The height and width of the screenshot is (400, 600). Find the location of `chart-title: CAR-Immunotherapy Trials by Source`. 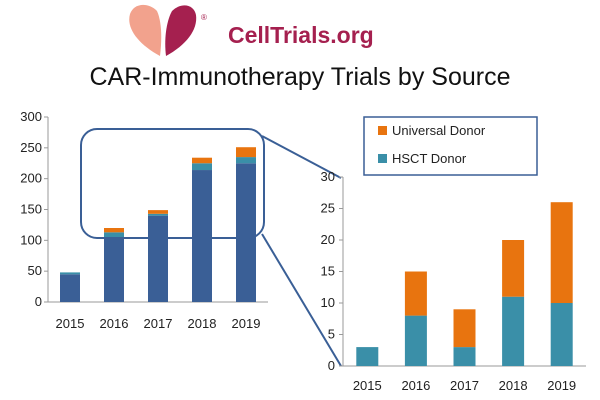

chart-title: CAR-Immunotherapy Trials by Source is located at coordinates (300, 77).